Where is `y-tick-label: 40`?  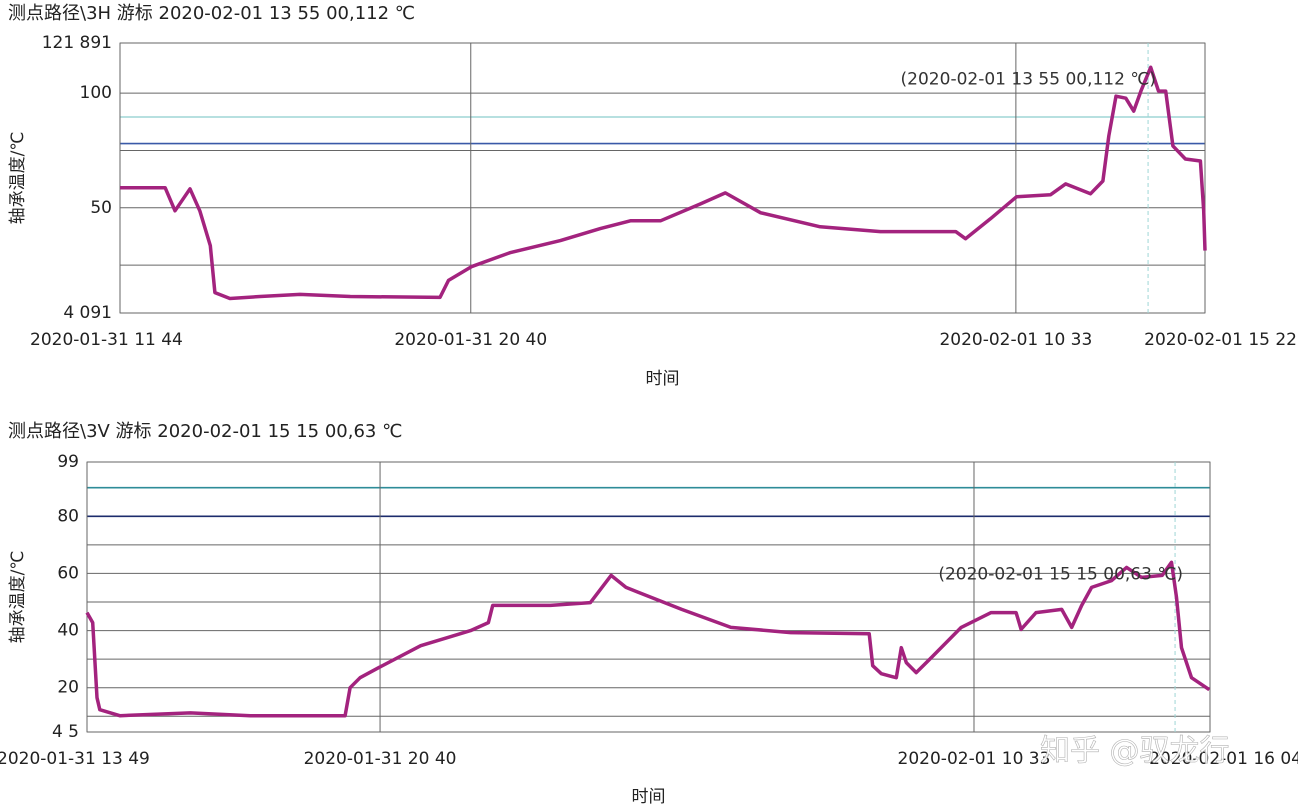 y-tick-label: 40 is located at coordinates (68, 631).